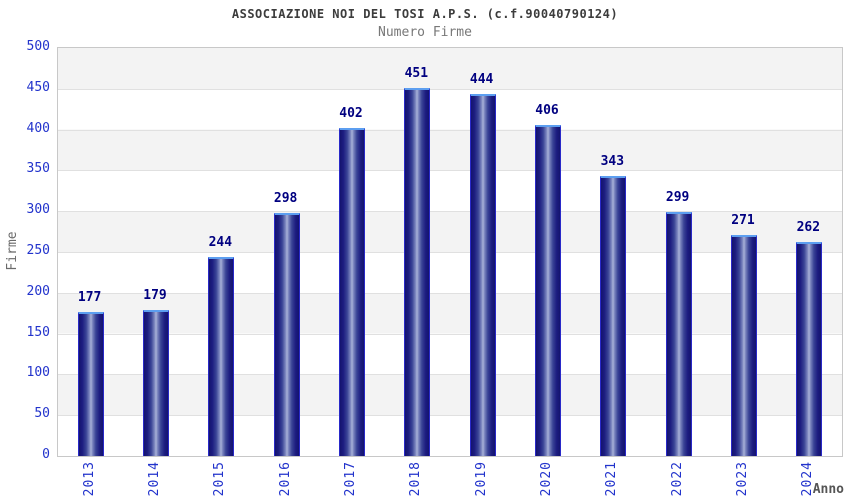 This screenshot has width=850, height=500. Describe the element at coordinates (42, 414) in the screenshot. I see `y-tick-label-50: 50` at that location.